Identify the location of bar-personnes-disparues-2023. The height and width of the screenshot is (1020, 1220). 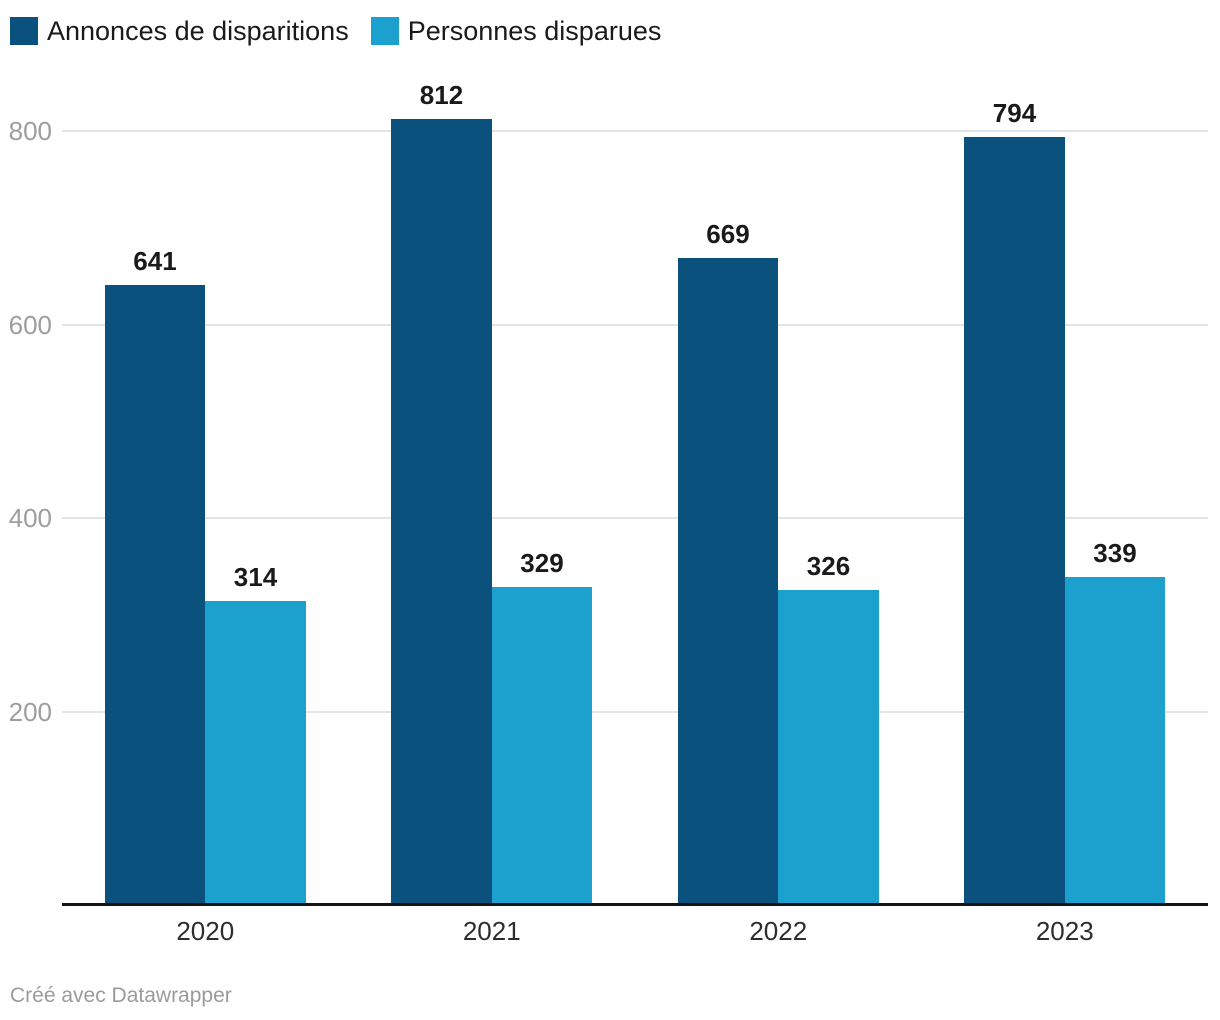
(1115, 741).